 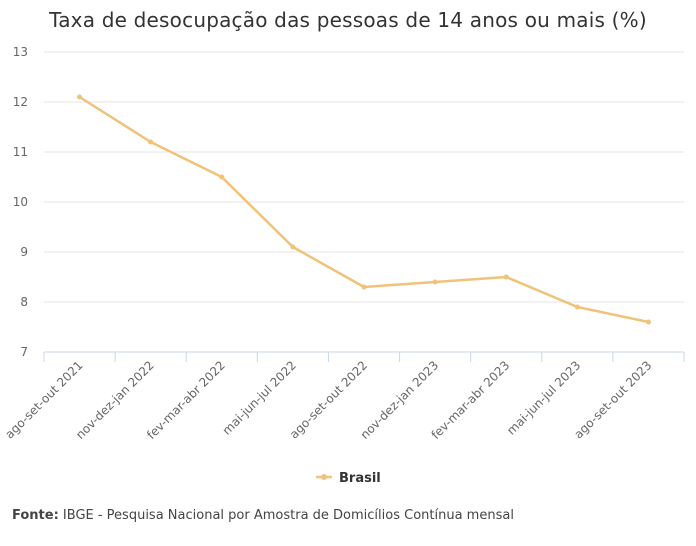 I want to click on x-tick-label: nov-dez-jan 2023, so click(x=400, y=400).